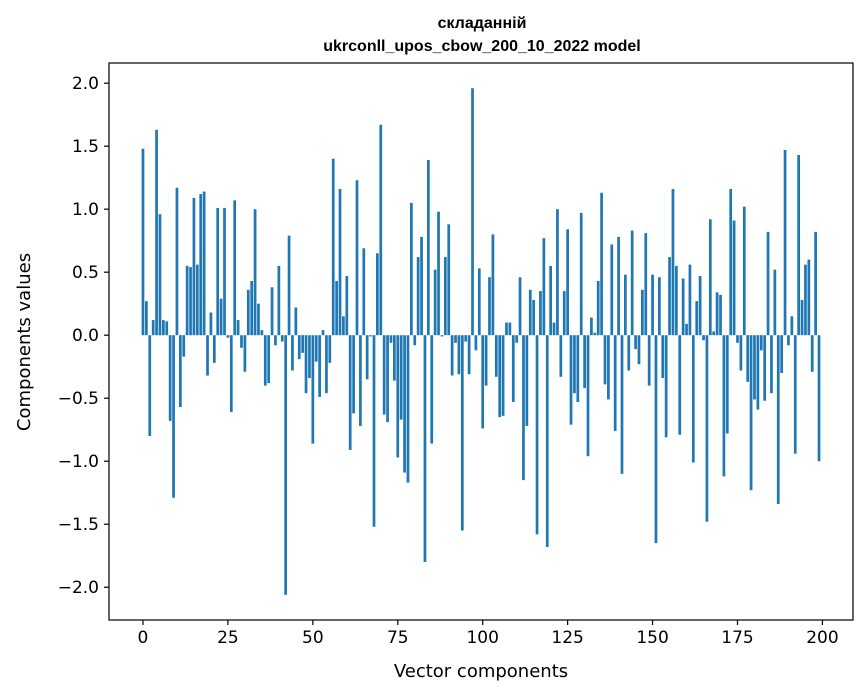  Describe the element at coordinates (85, 84) in the screenshot. I see `y-tick-label: 2.0` at that location.